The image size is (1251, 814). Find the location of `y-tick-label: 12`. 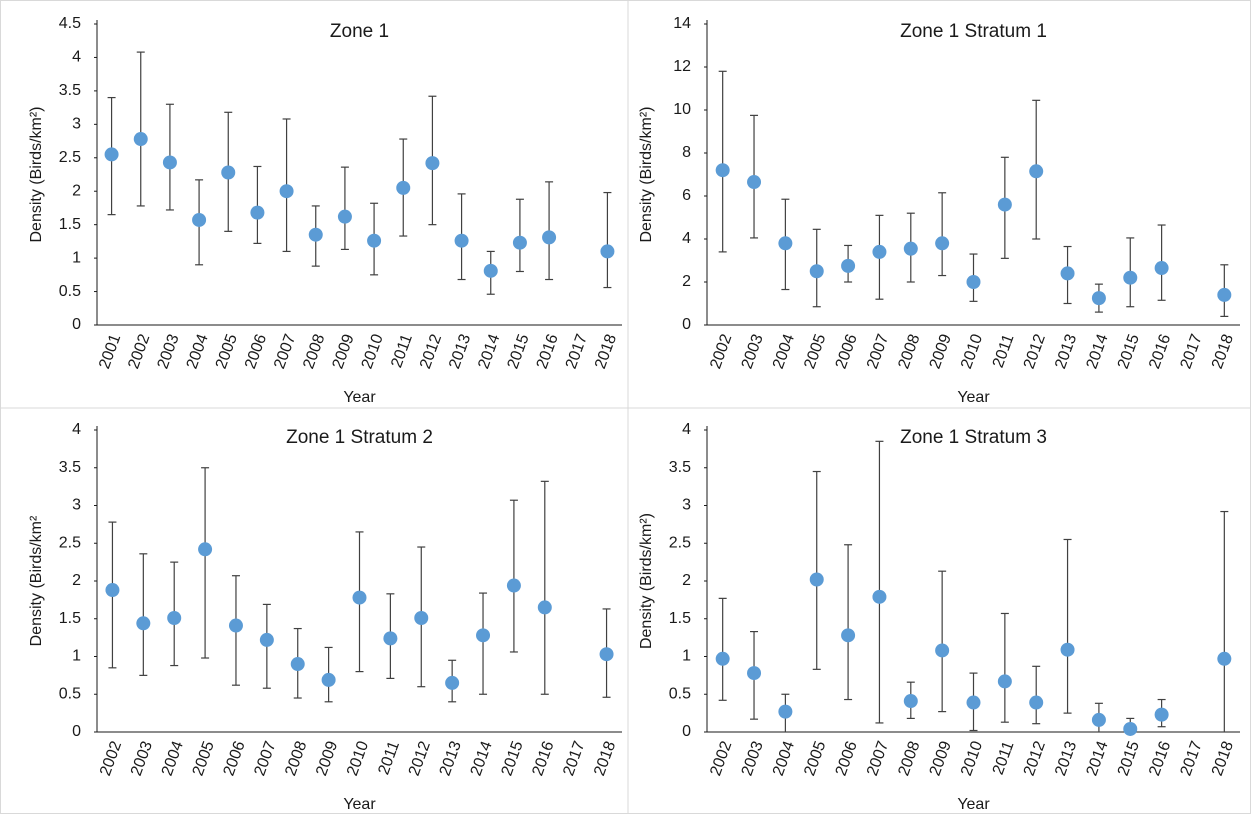

y-tick-label: 12 is located at coordinates (682, 66).